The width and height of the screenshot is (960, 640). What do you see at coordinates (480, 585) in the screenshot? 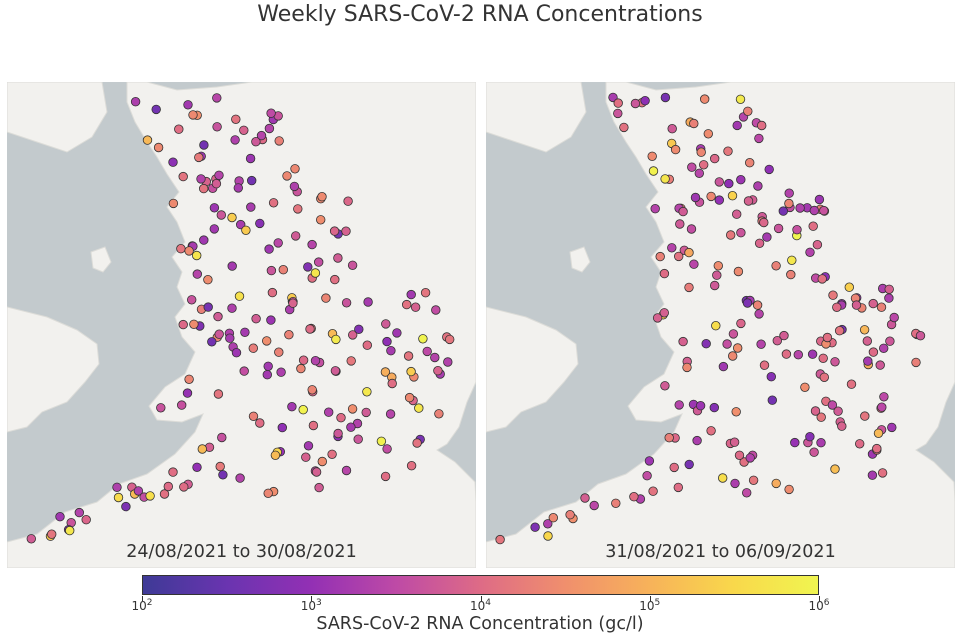
I see `colorbar` at bounding box center [480, 585].